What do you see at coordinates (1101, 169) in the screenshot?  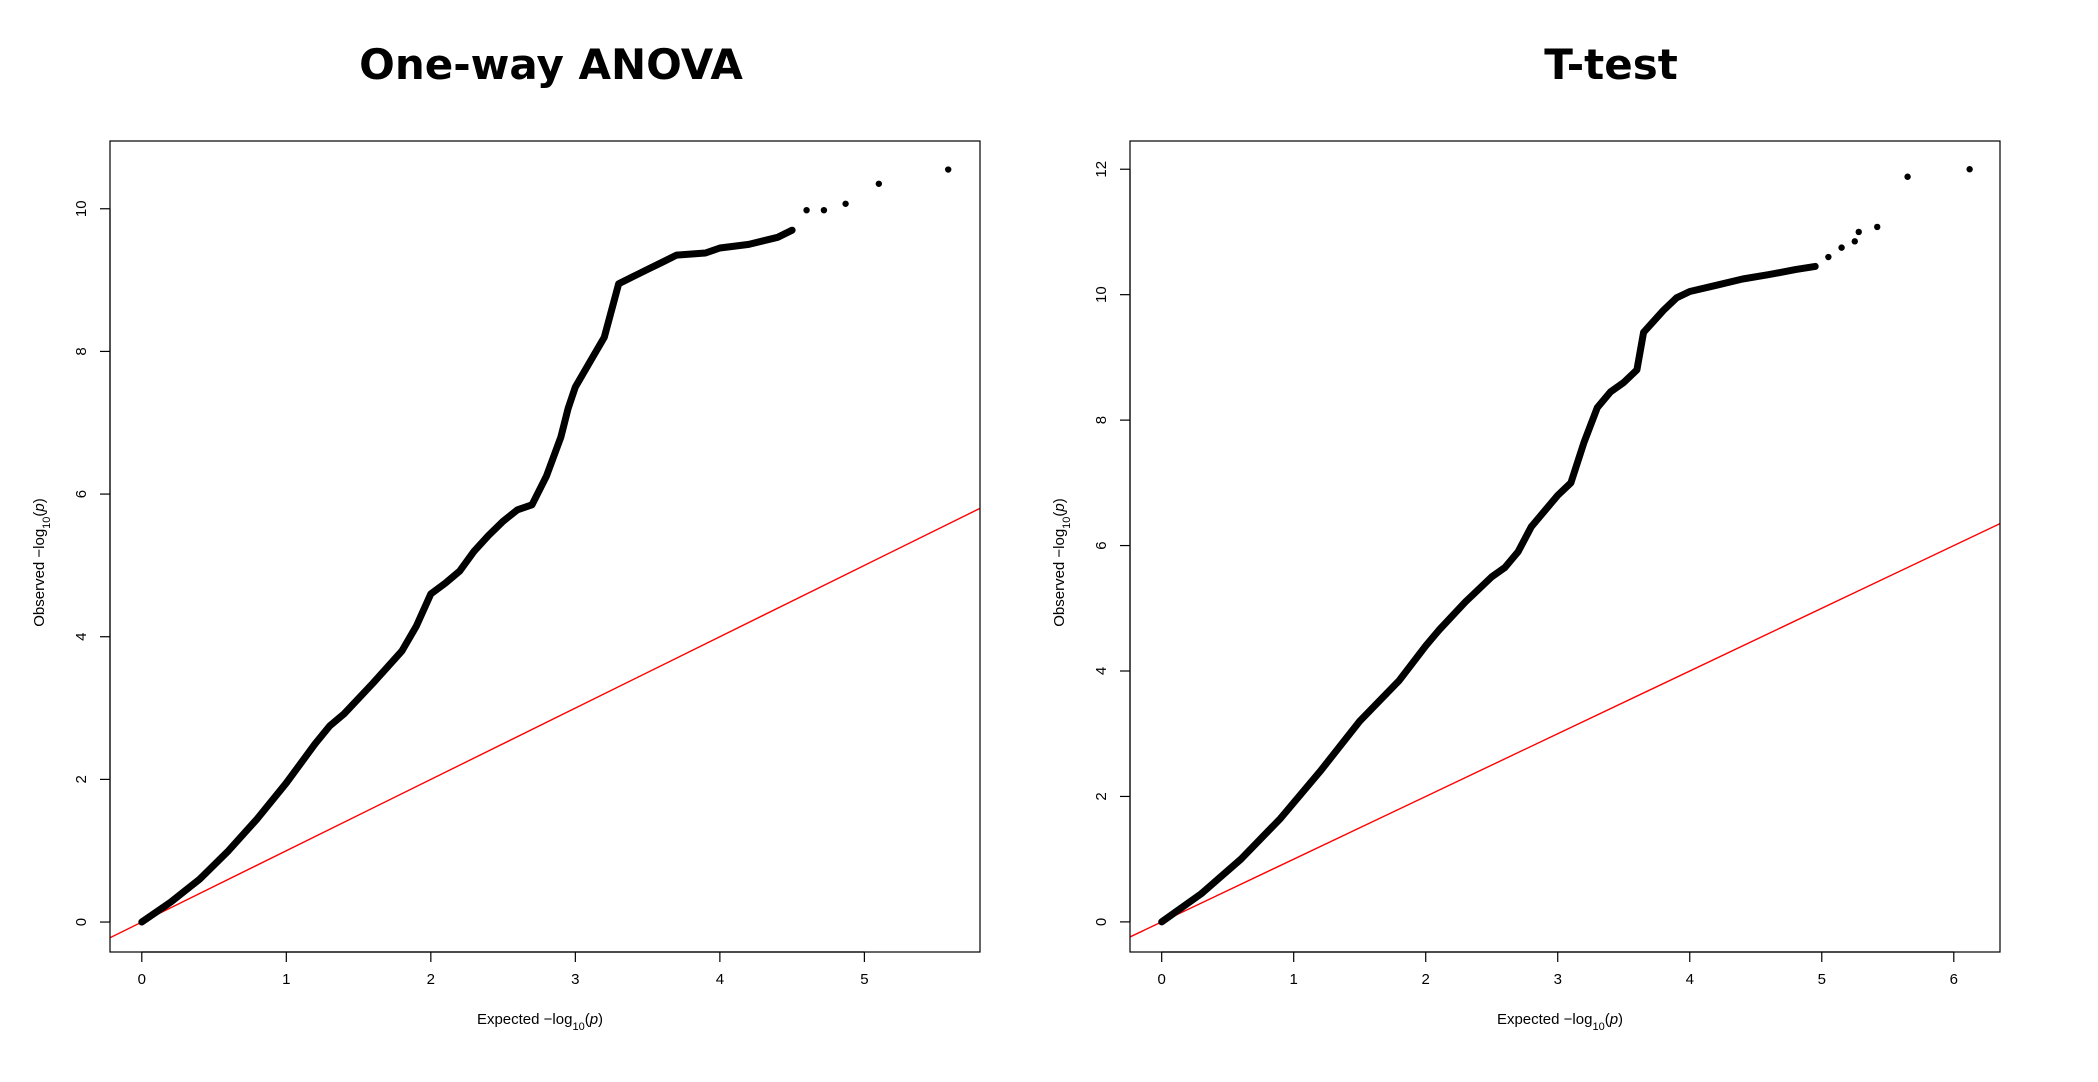 I see `y-tick-label: 12` at bounding box center [1101, 169].